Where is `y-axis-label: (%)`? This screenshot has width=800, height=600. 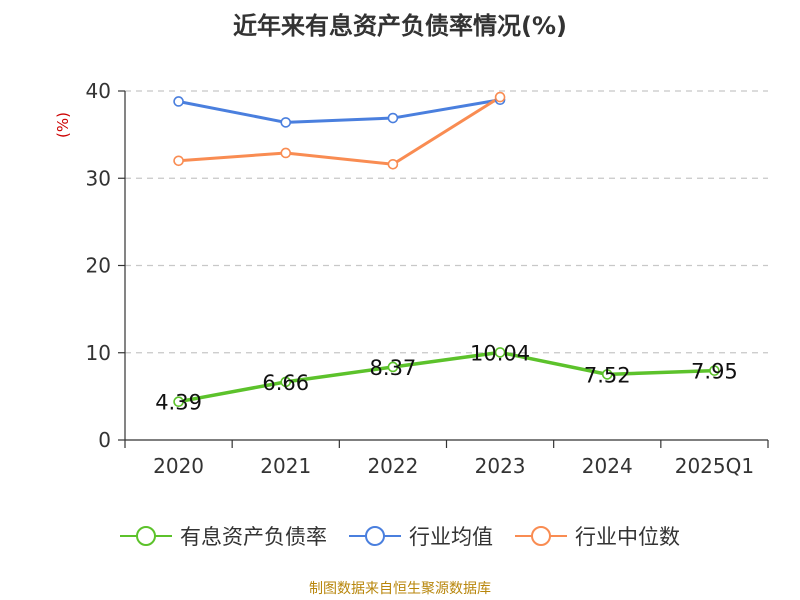
y-axis-label: (%) is located at coordinates (63, 125).